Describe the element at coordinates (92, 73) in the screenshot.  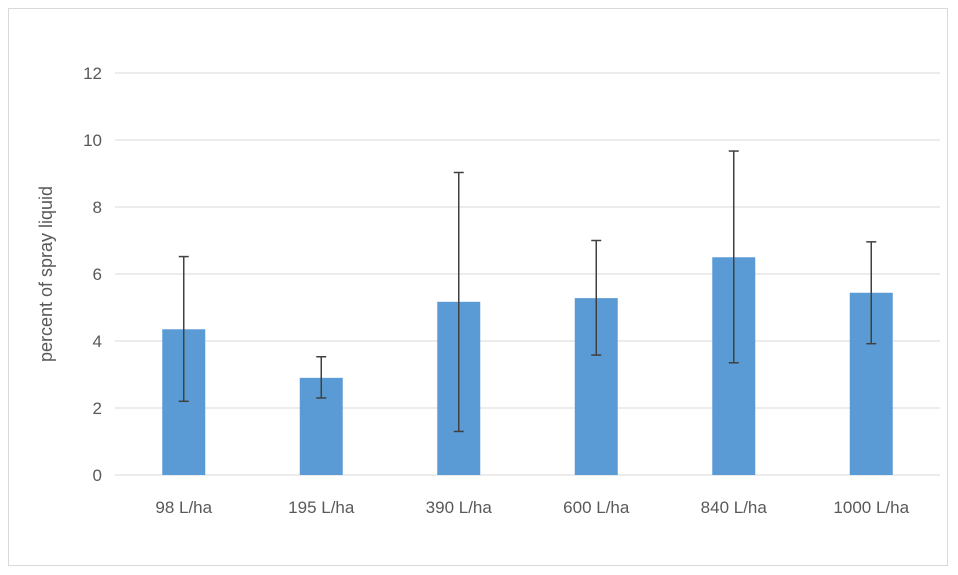
I see `y-tick-label: 12` at that location.